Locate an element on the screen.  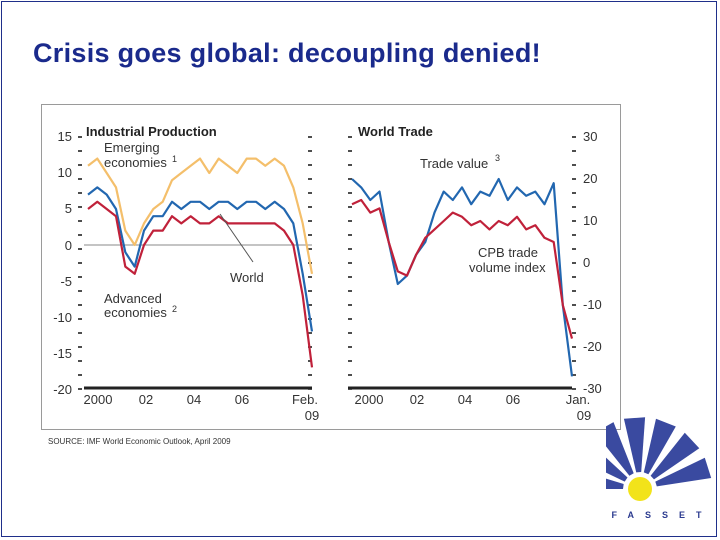
y-tick-marks is located at coordinates (462, 263).